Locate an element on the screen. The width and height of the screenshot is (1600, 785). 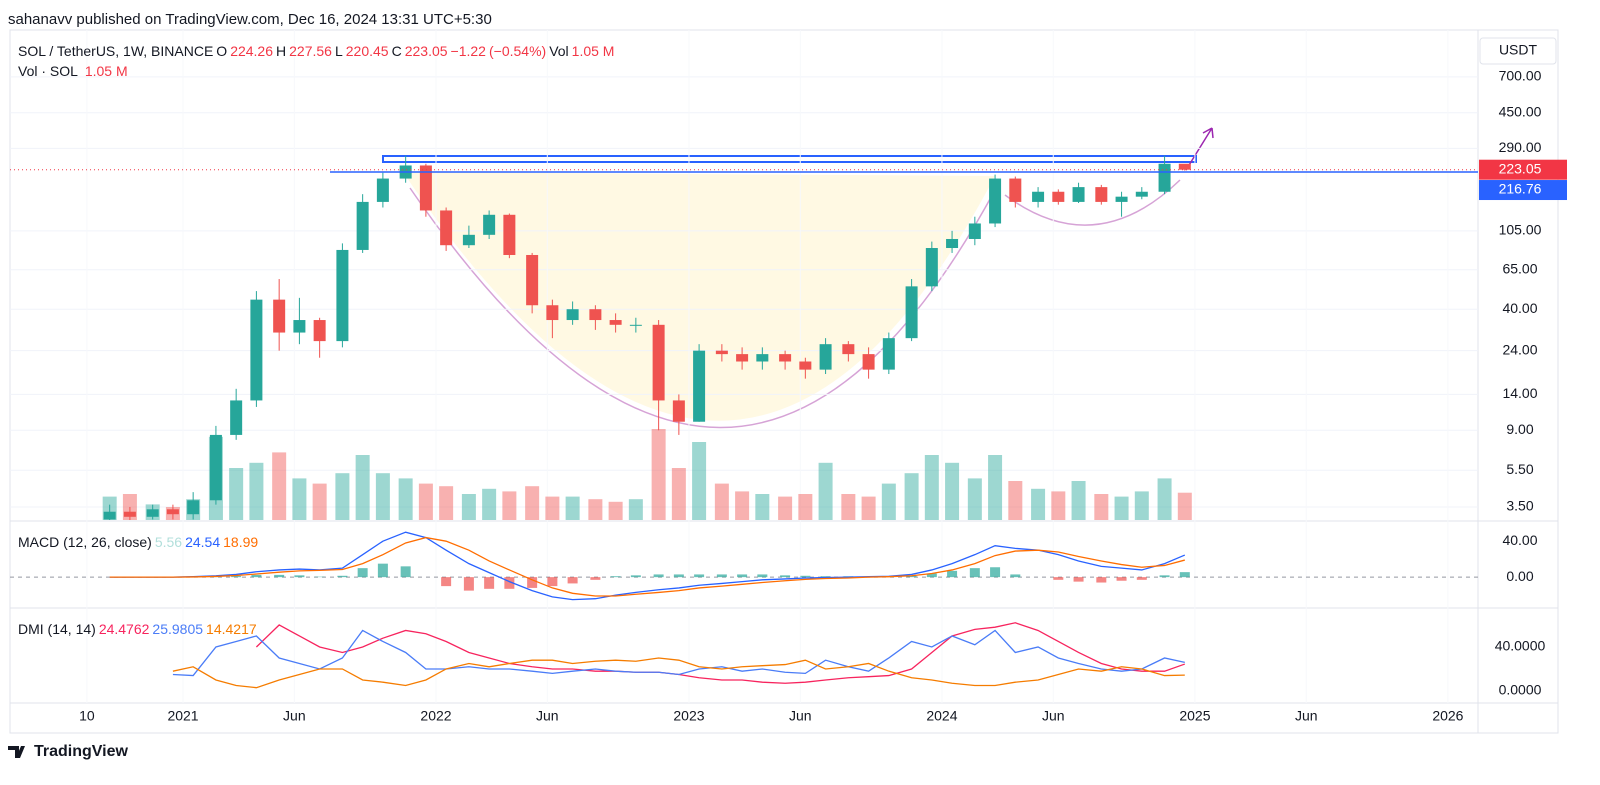
logo is located at coordinates (16, 752).